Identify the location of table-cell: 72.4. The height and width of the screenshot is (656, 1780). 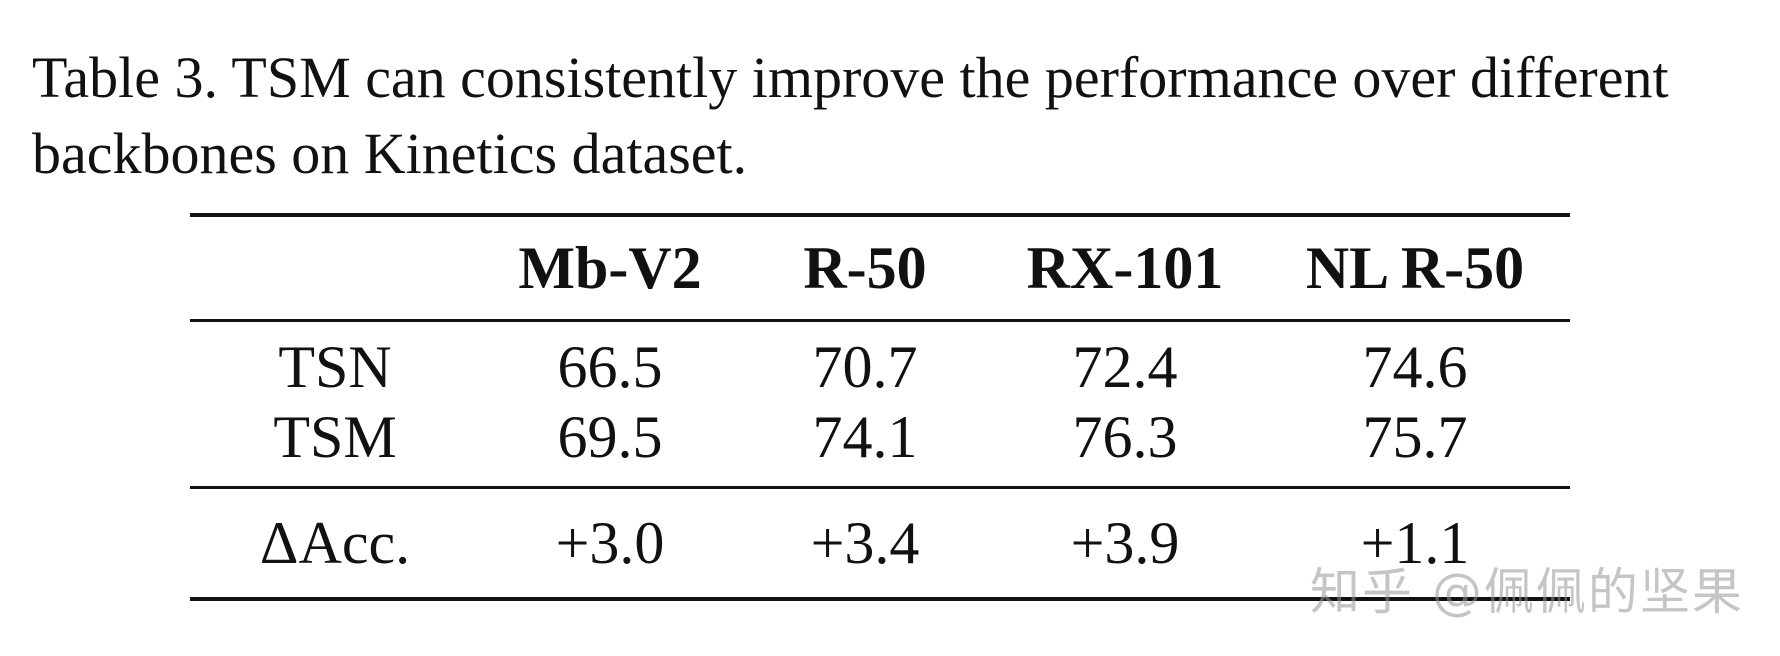
(1125, 366).